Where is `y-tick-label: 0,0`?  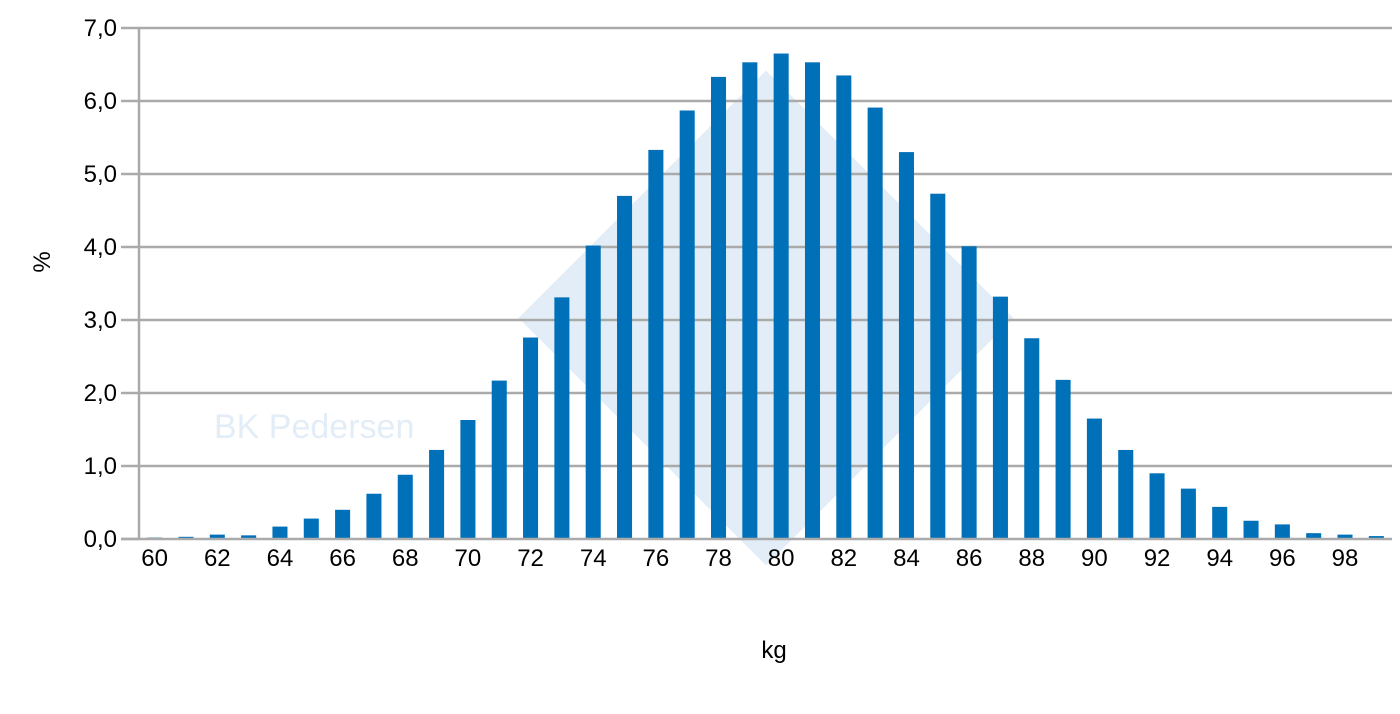 y-tick-label: 0,0 is located at coordinates (100, 539).